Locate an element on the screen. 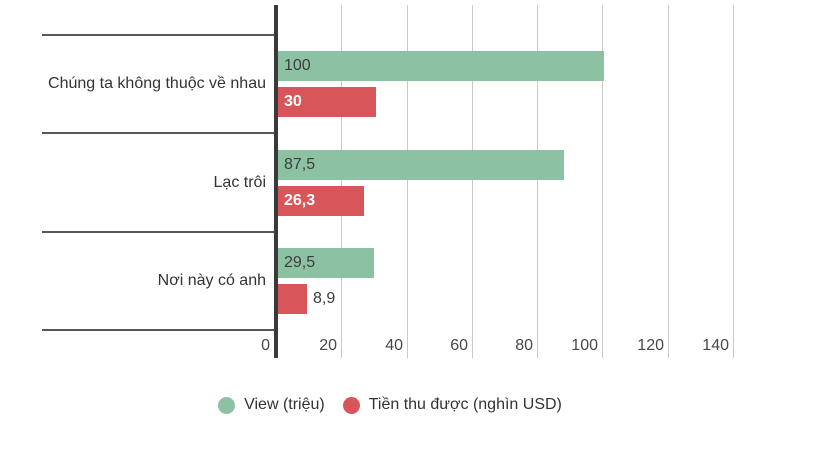 This screenshot has height=449, width=823. bar-value-label: 26,3 is located at coordinates (300, 200).